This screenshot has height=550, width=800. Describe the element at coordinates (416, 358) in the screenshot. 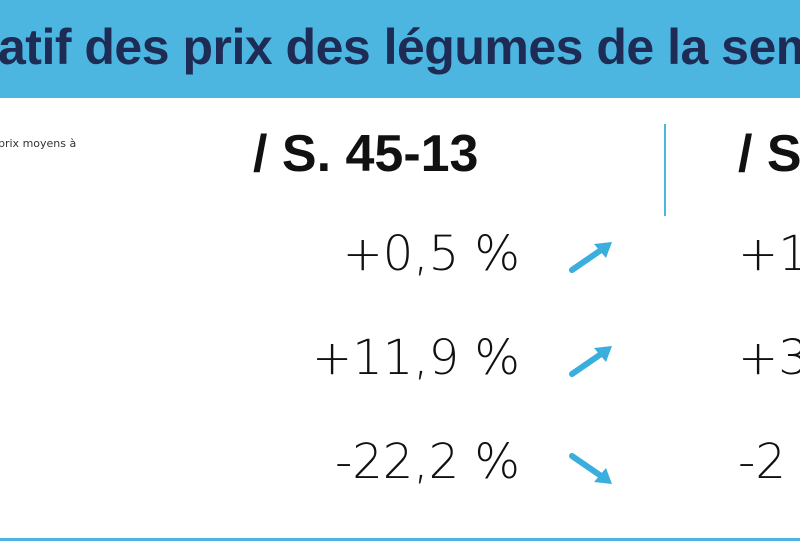

I see `cell: +11,9 %` at that location.